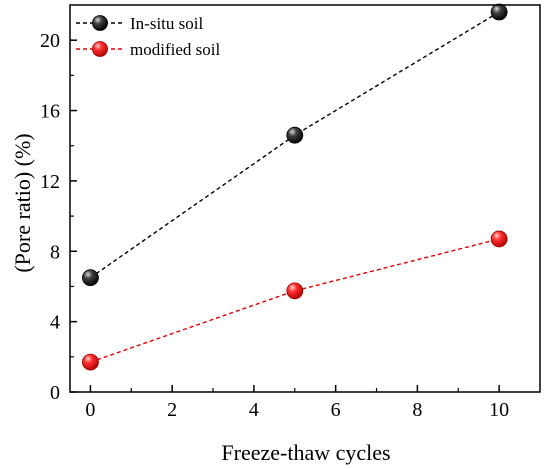  What do you see at coordinates (417, 410) in the screenshot?
I see `x-tick-label-8: 8` at bounding box center [417, 410].